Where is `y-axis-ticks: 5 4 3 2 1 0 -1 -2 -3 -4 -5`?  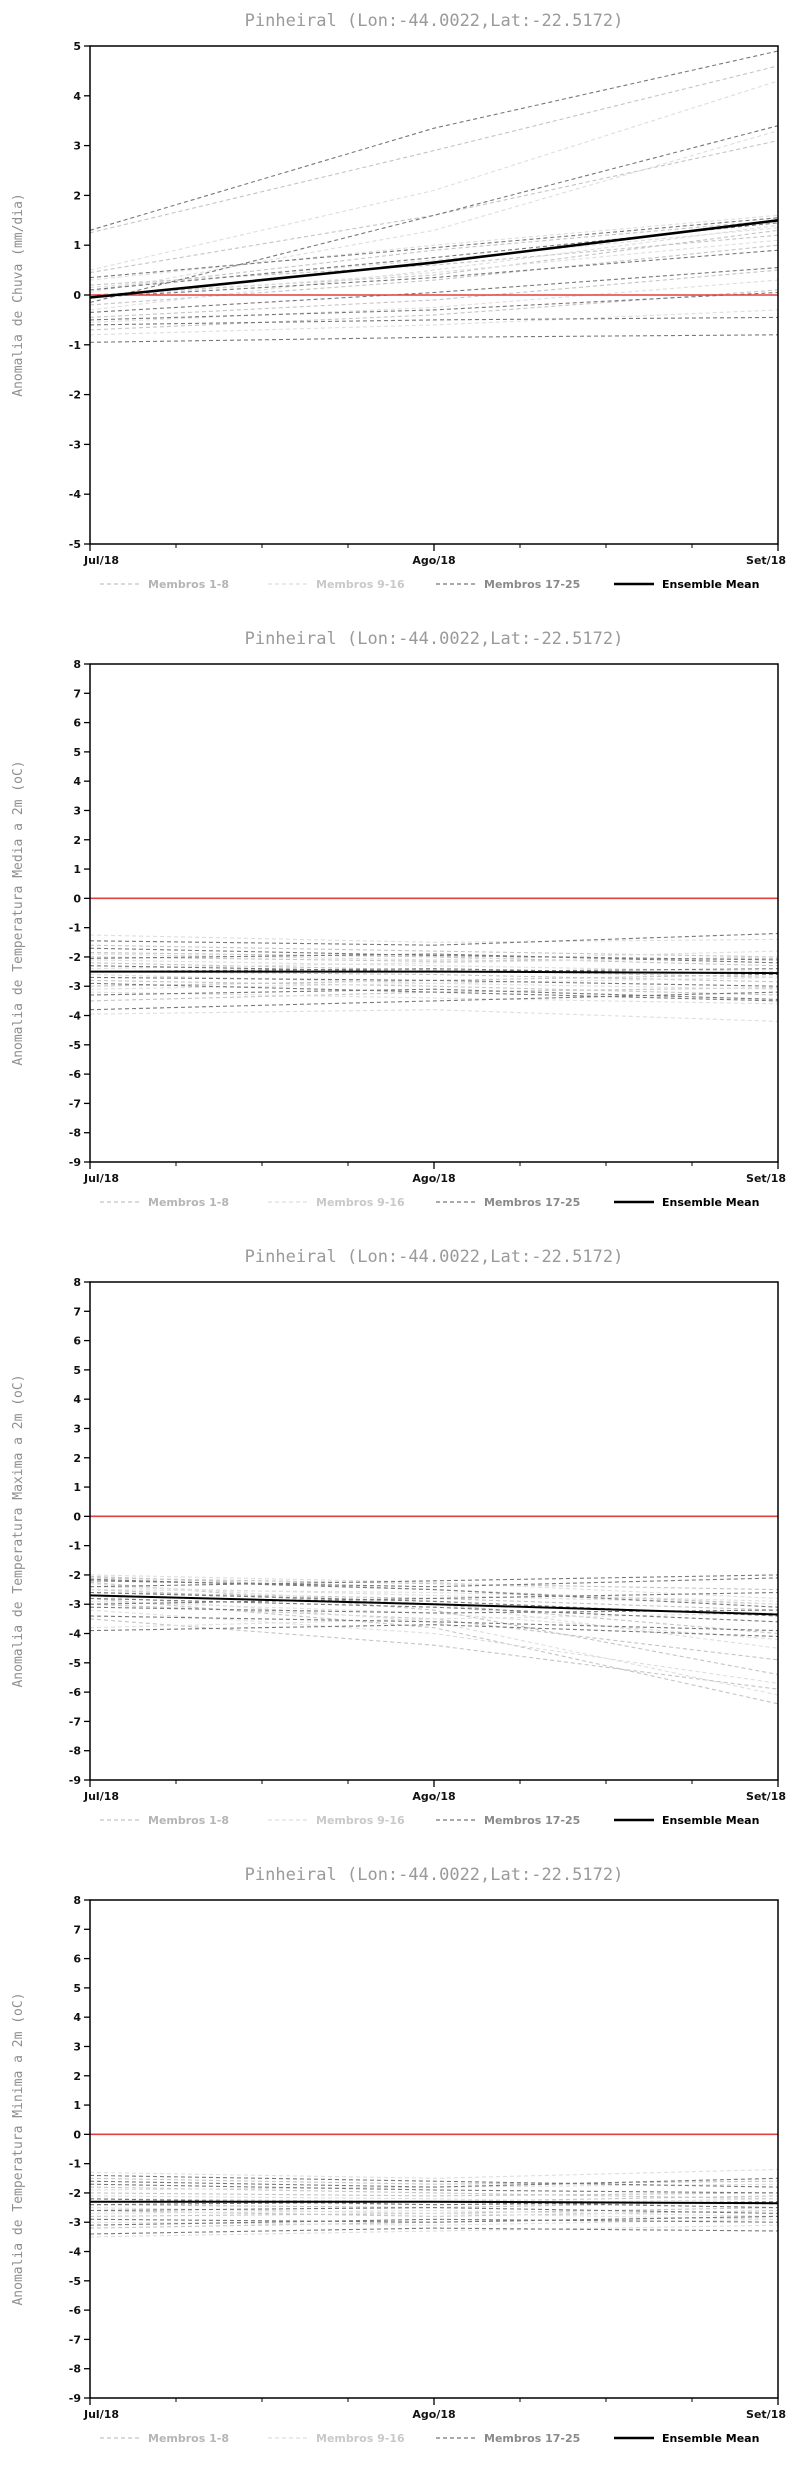
y-axis-ticks: 5 4 3 2 1 0 -1 -2 -3 -4 -5 is located at coordinates (79, 295).